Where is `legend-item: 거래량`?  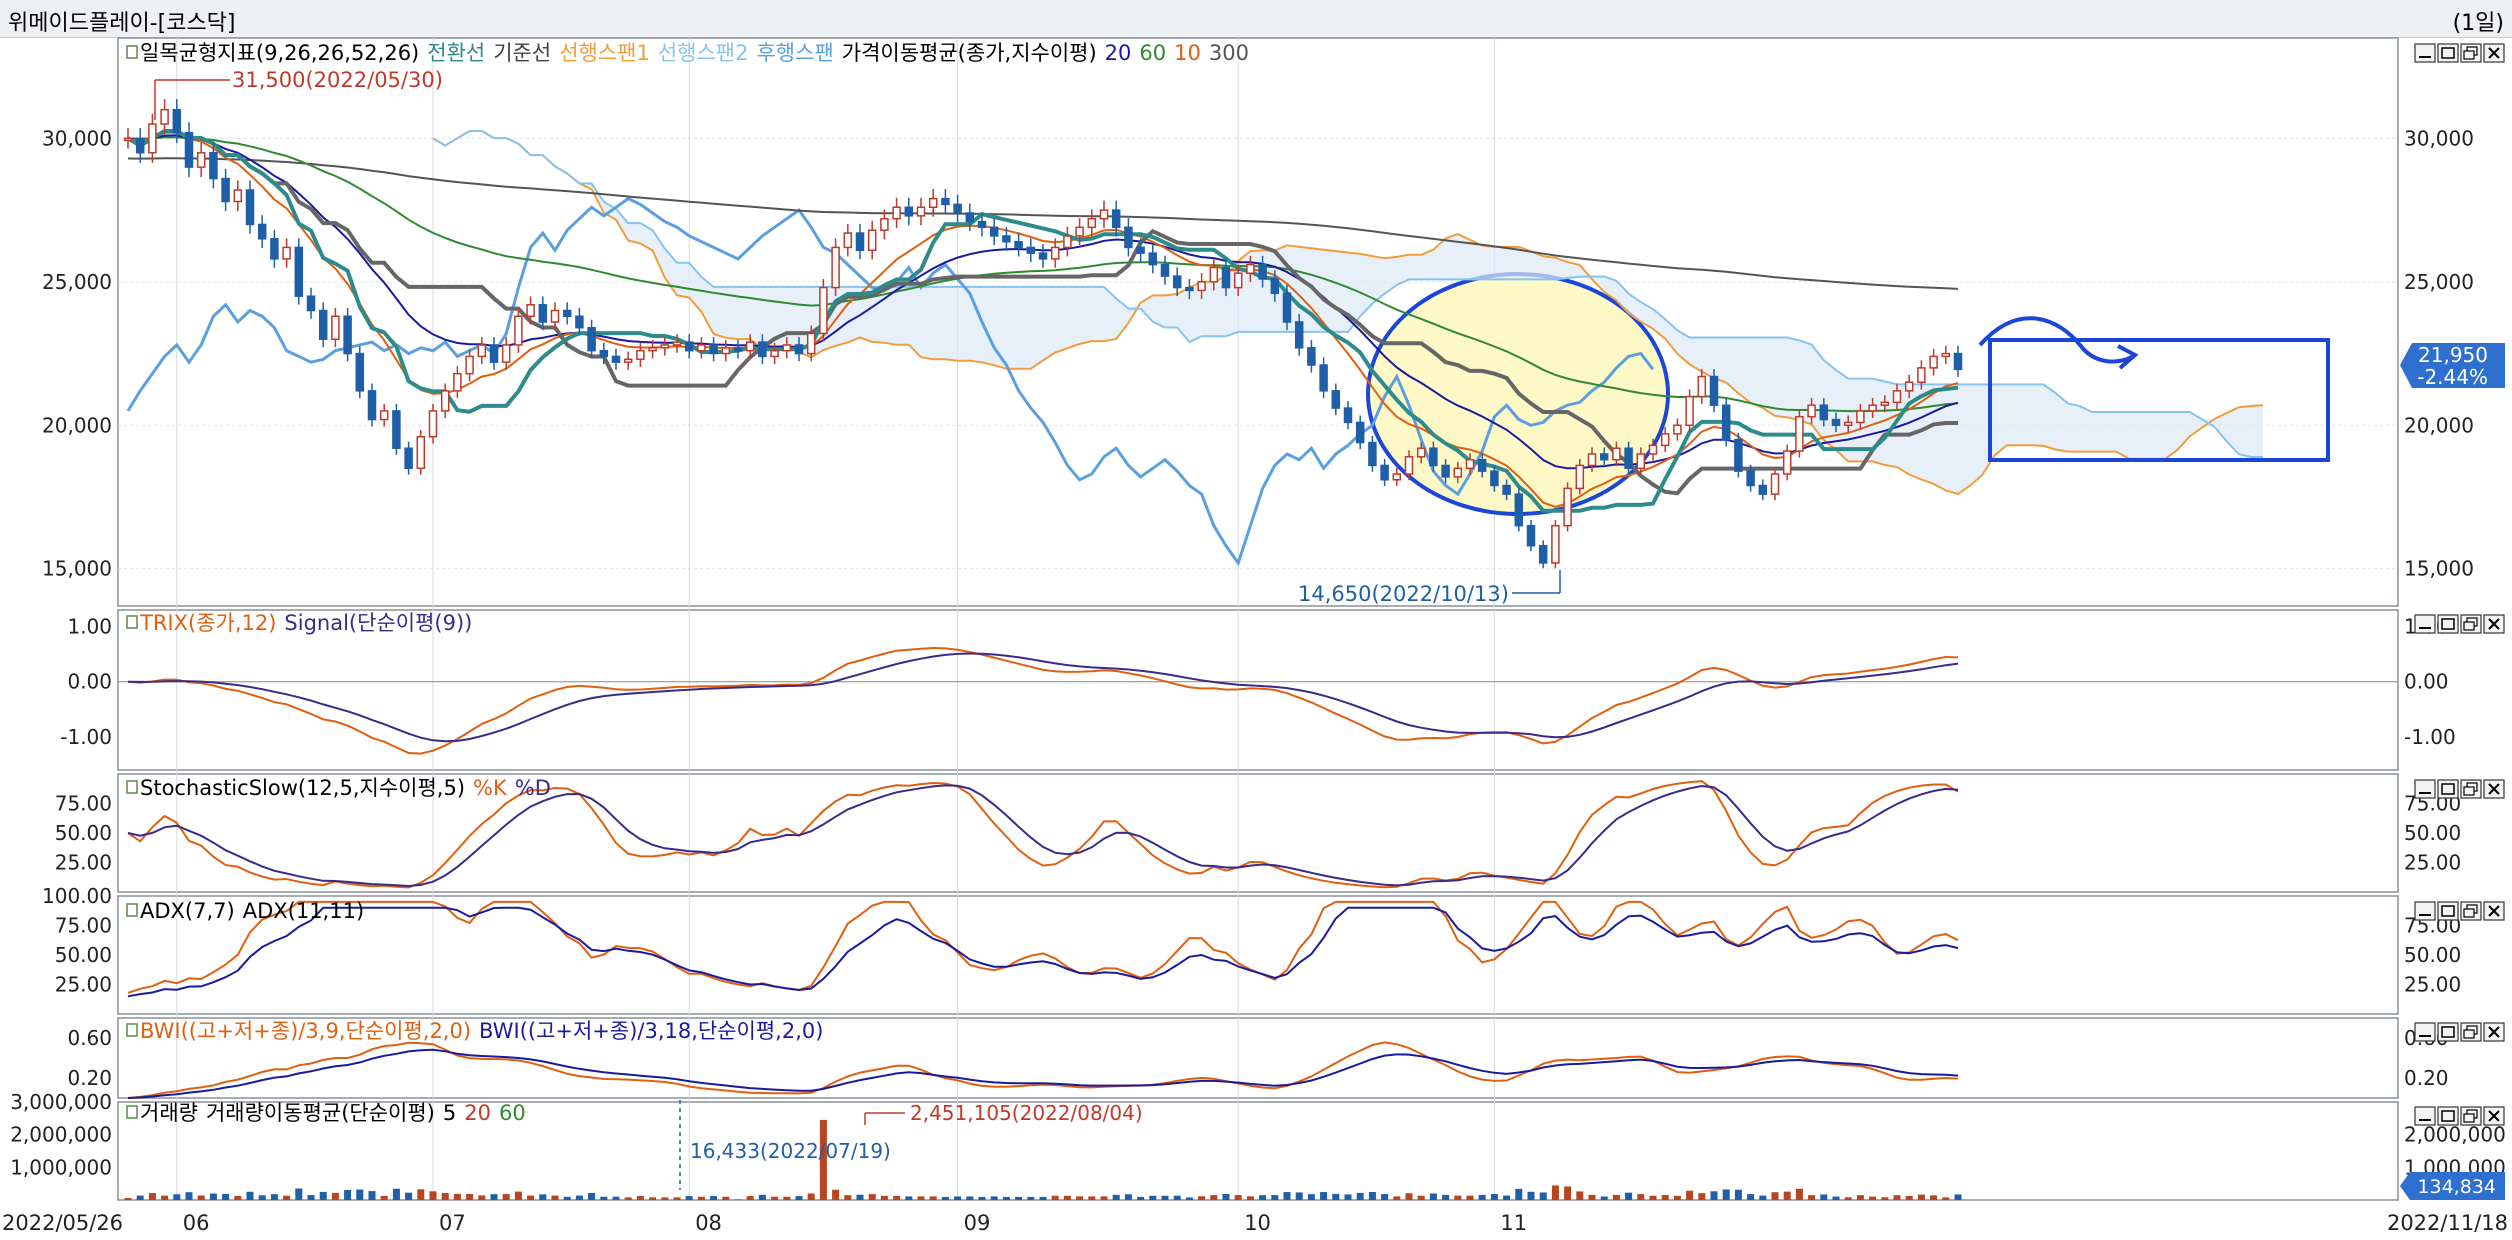
legend-item: 거래량 is located at coordinates (169, 1113).